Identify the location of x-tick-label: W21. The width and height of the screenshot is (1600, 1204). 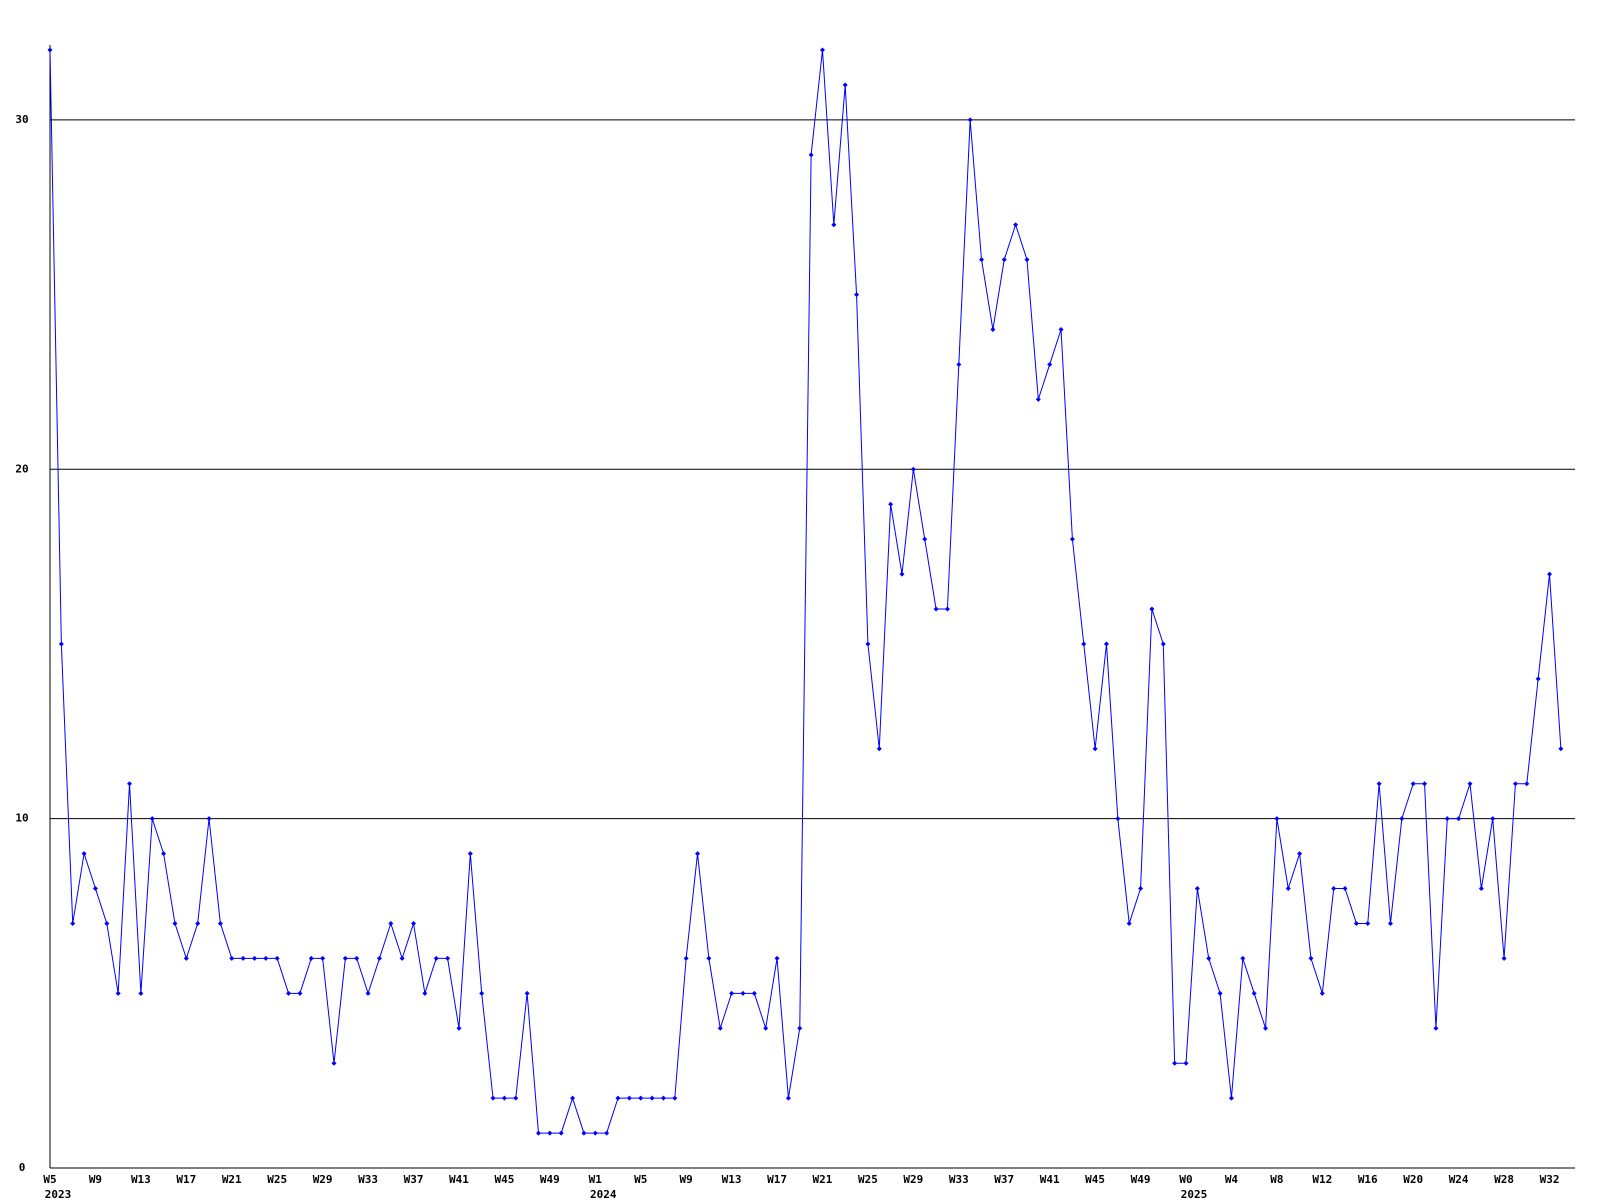
(232, 1179).